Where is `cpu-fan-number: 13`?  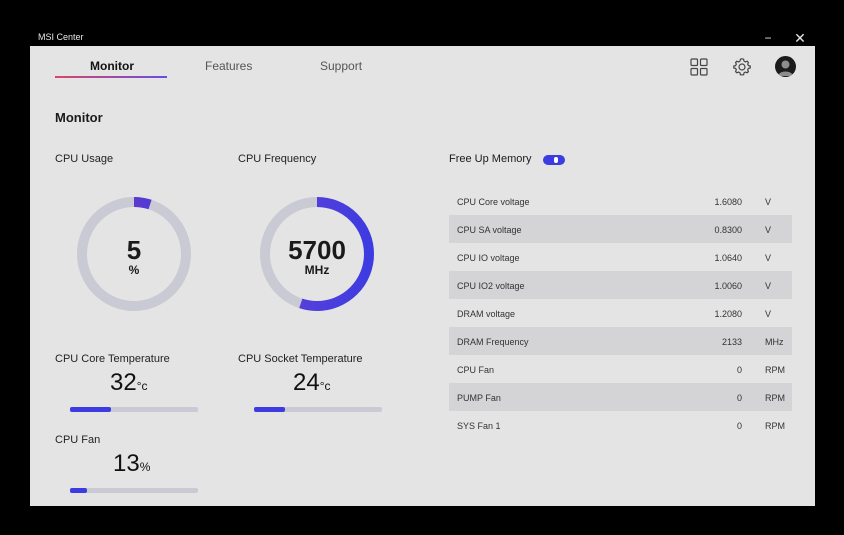 cpu-fan-number: 13 is located at coordinates (126, 463).